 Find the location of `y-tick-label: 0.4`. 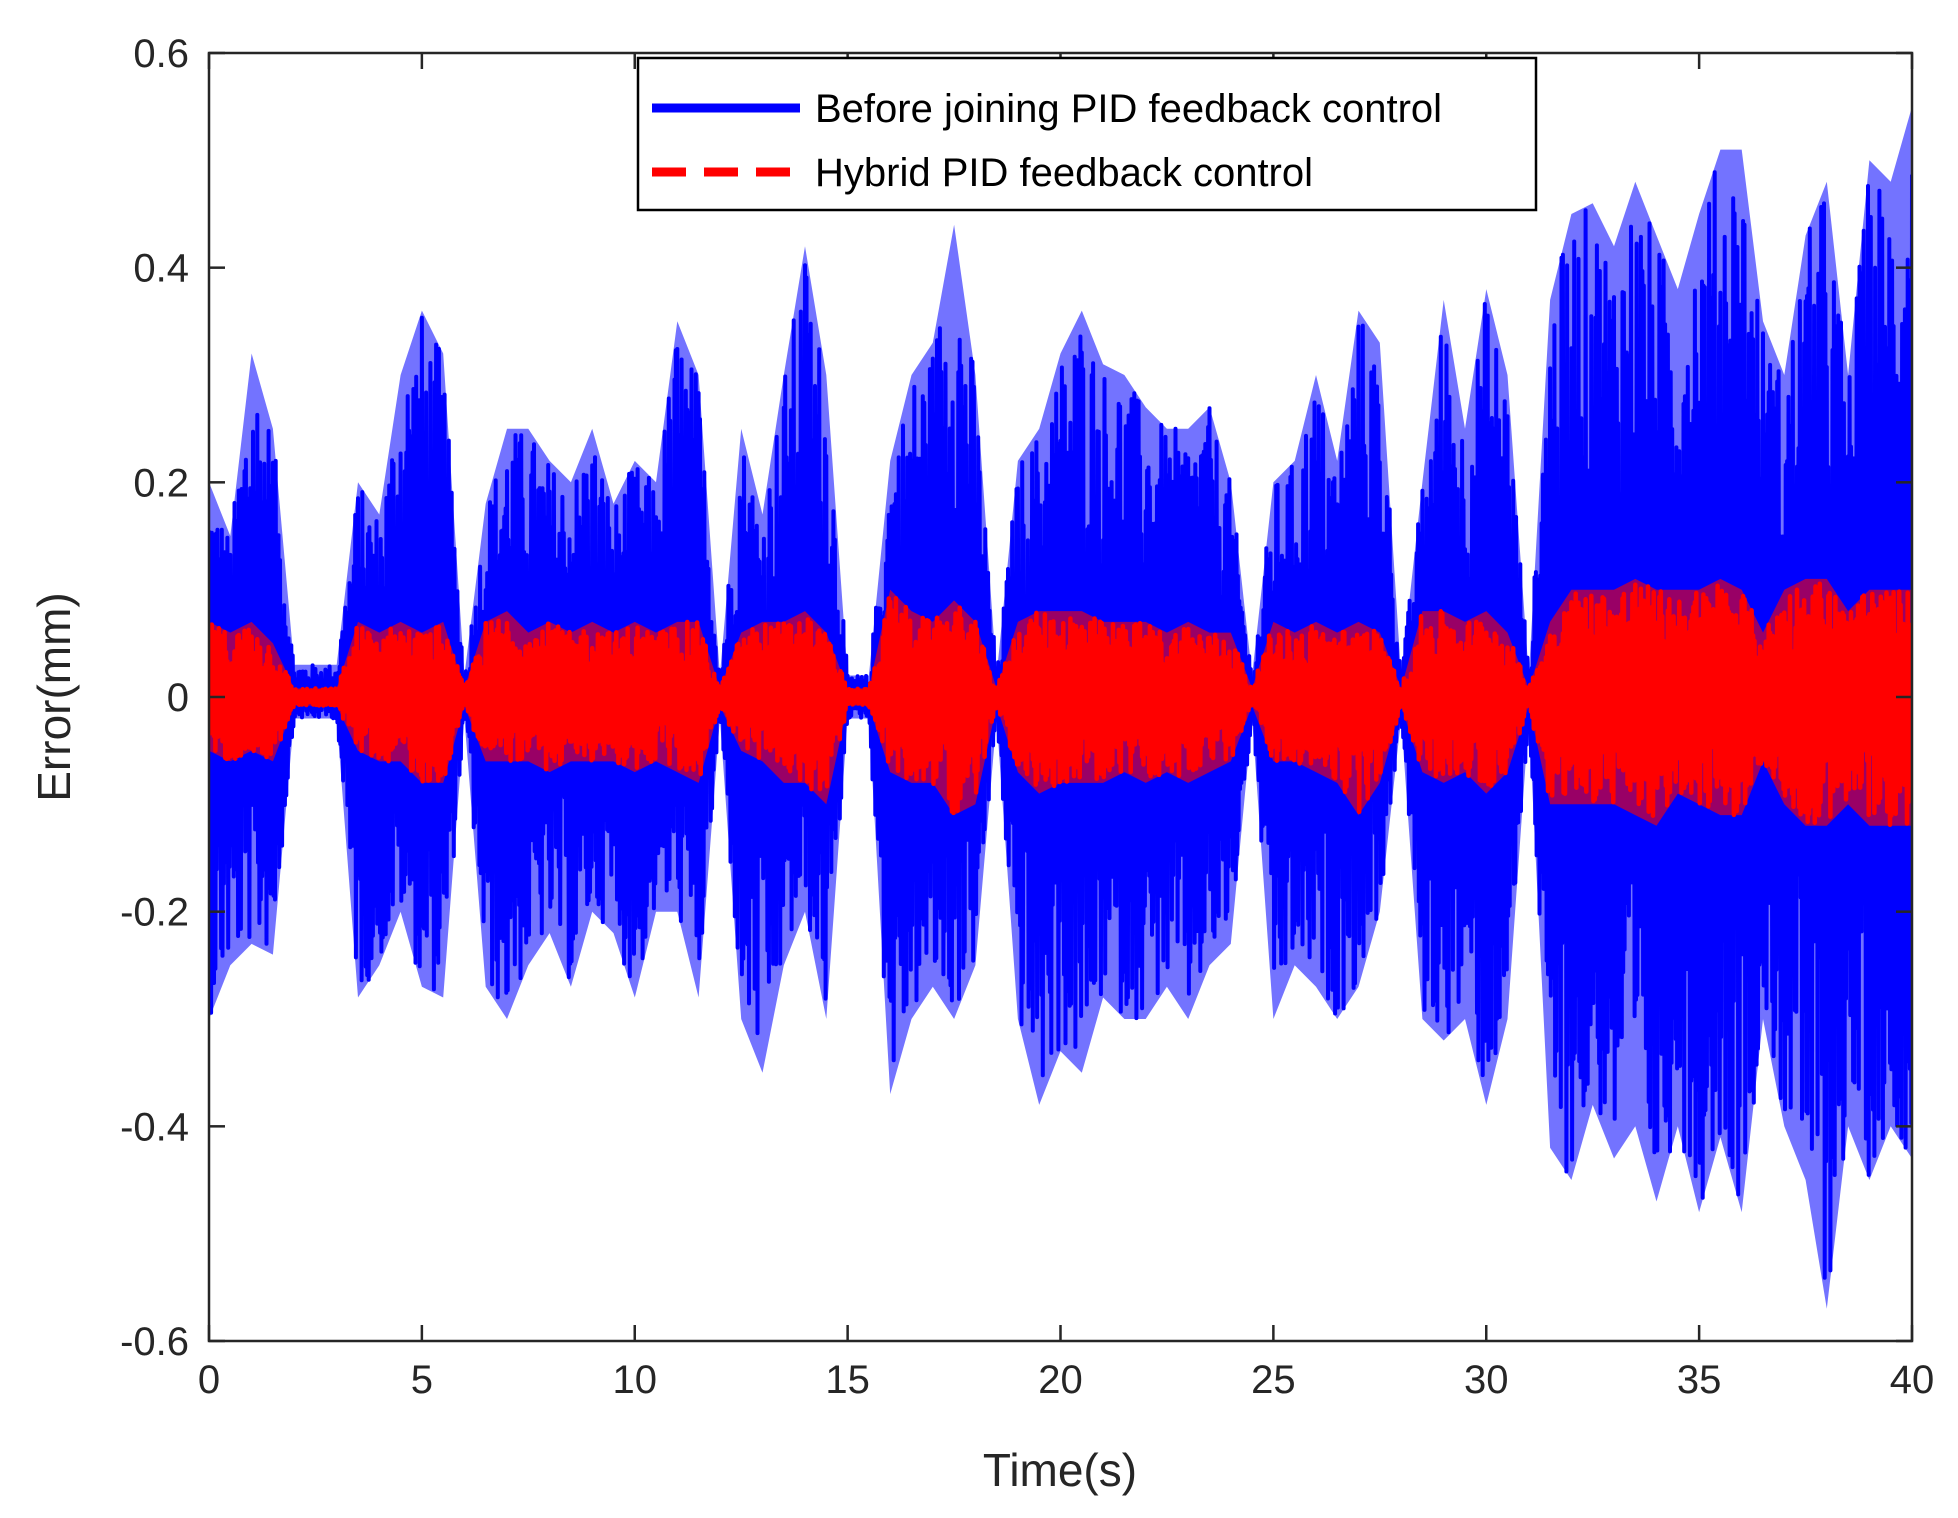

y-tick-label: 0.4 is located at coordinates (161, 269).